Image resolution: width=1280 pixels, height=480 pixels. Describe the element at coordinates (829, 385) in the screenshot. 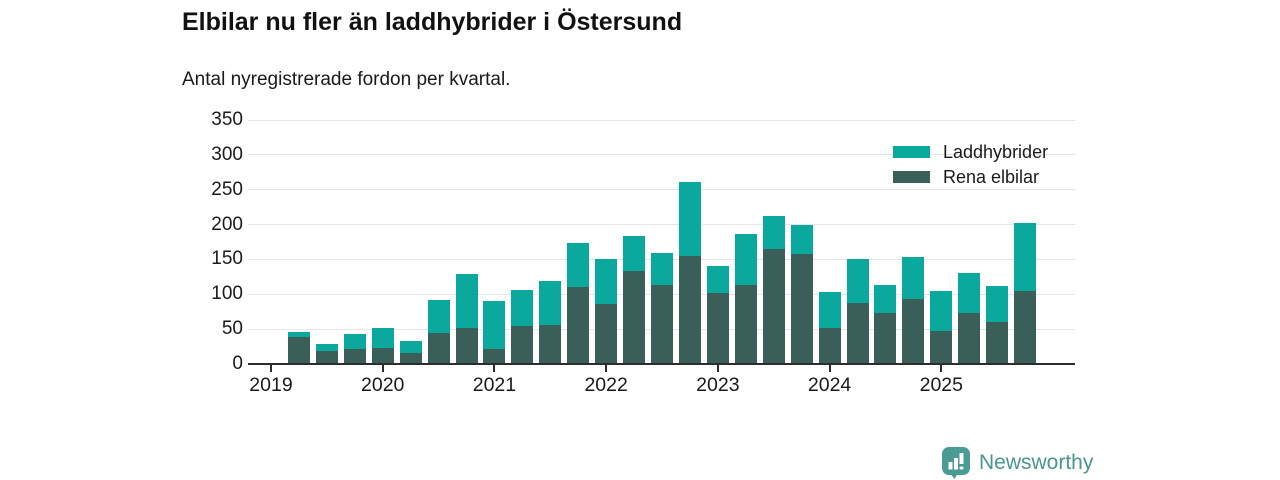

I see `x-axis-label: 2024` at that location.